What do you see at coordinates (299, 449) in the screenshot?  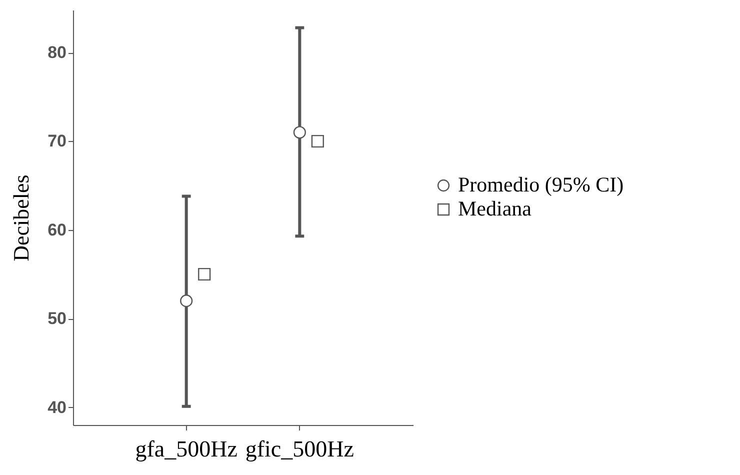 I see `x-tick-label: gfic_500Hz` at bounding box center [299, 449].